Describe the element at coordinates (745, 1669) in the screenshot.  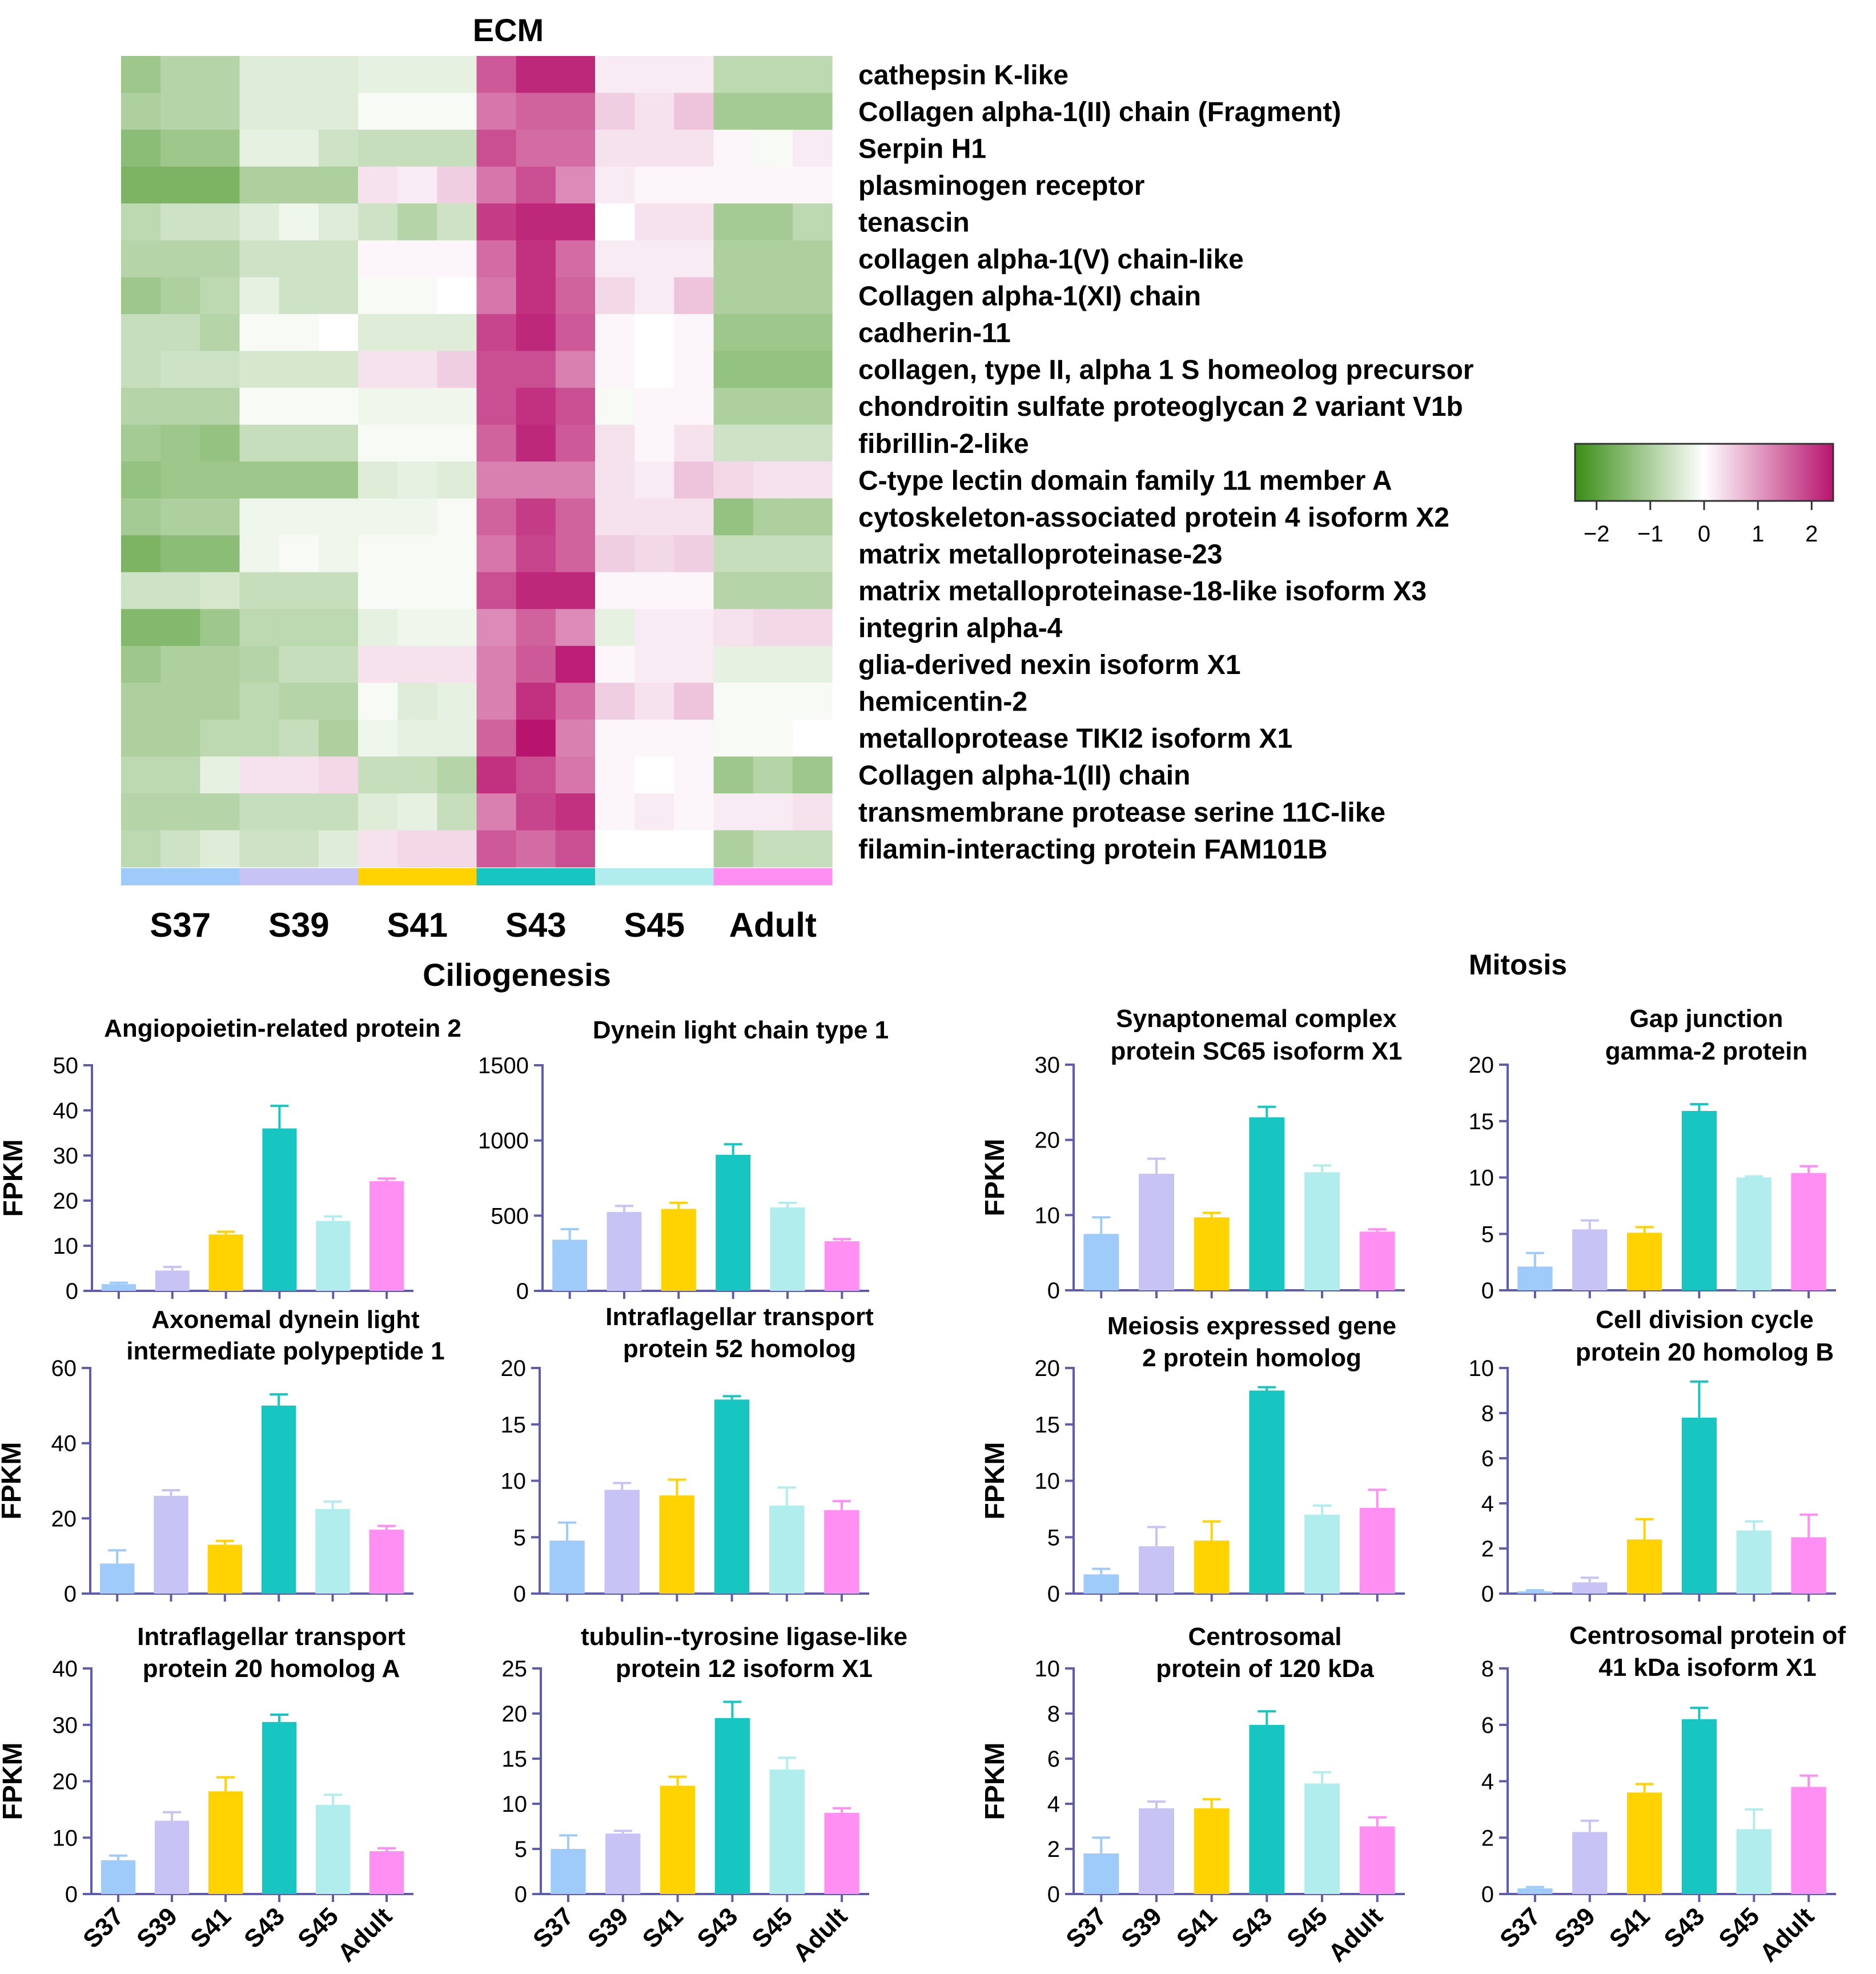
I see `panel-title-line: protein 12 isoform X1` at that location.